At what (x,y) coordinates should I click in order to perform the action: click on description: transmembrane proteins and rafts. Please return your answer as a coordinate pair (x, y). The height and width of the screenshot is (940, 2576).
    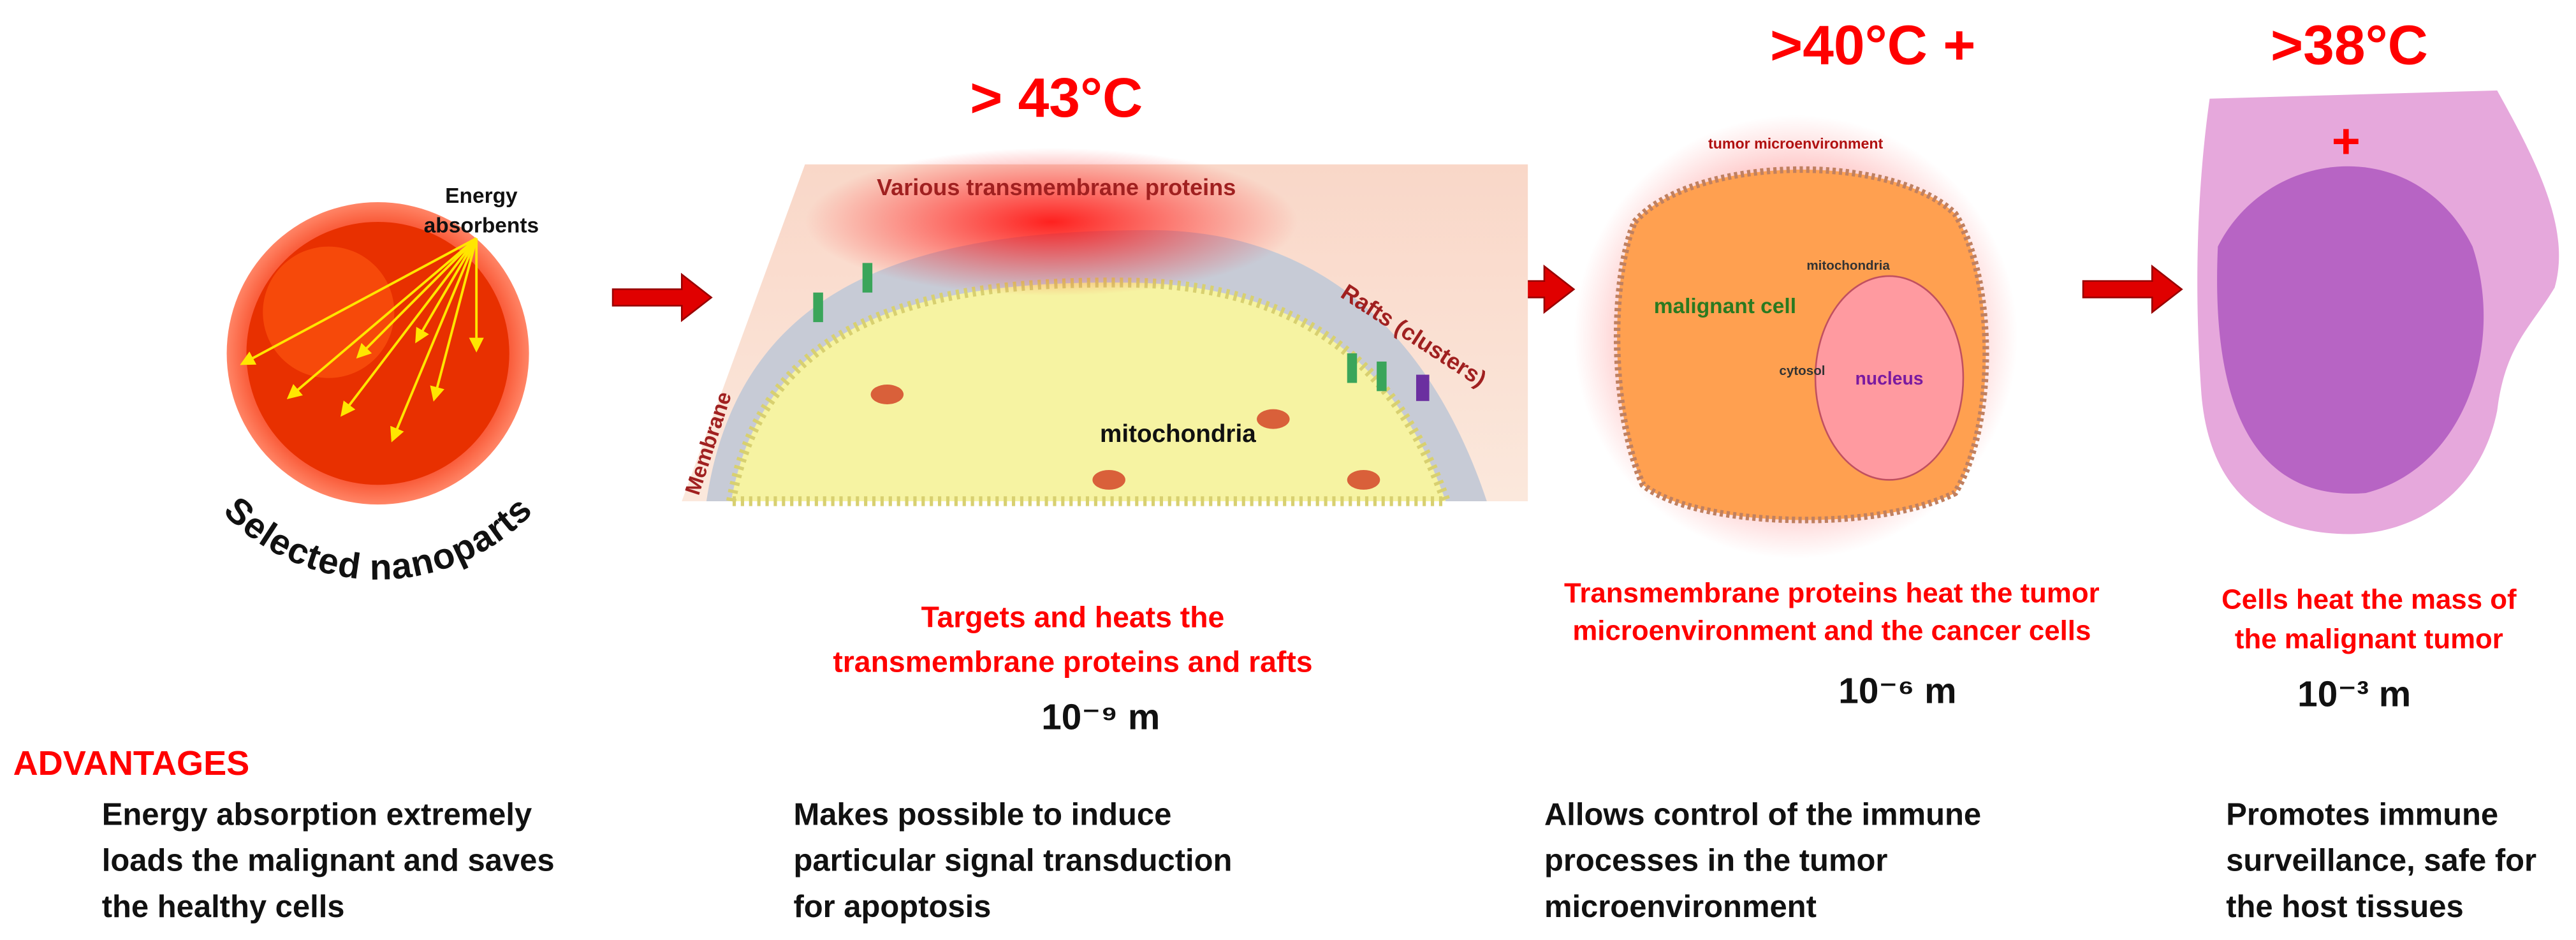
    Looking at the image, I should click on (1072, 661).